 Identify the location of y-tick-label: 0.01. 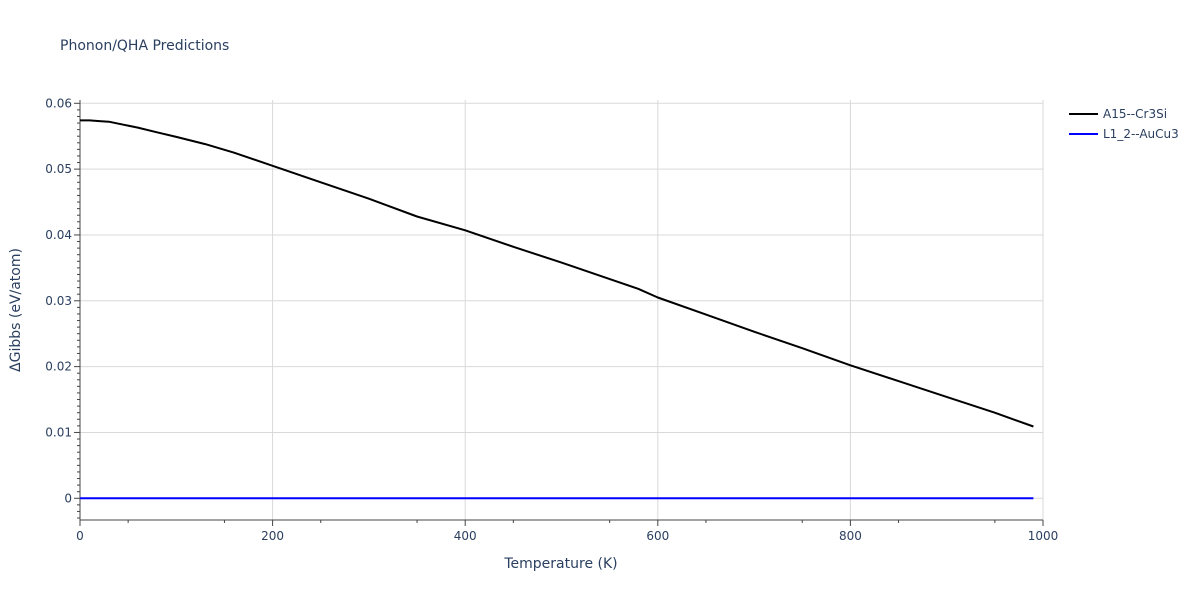
(58, 432).